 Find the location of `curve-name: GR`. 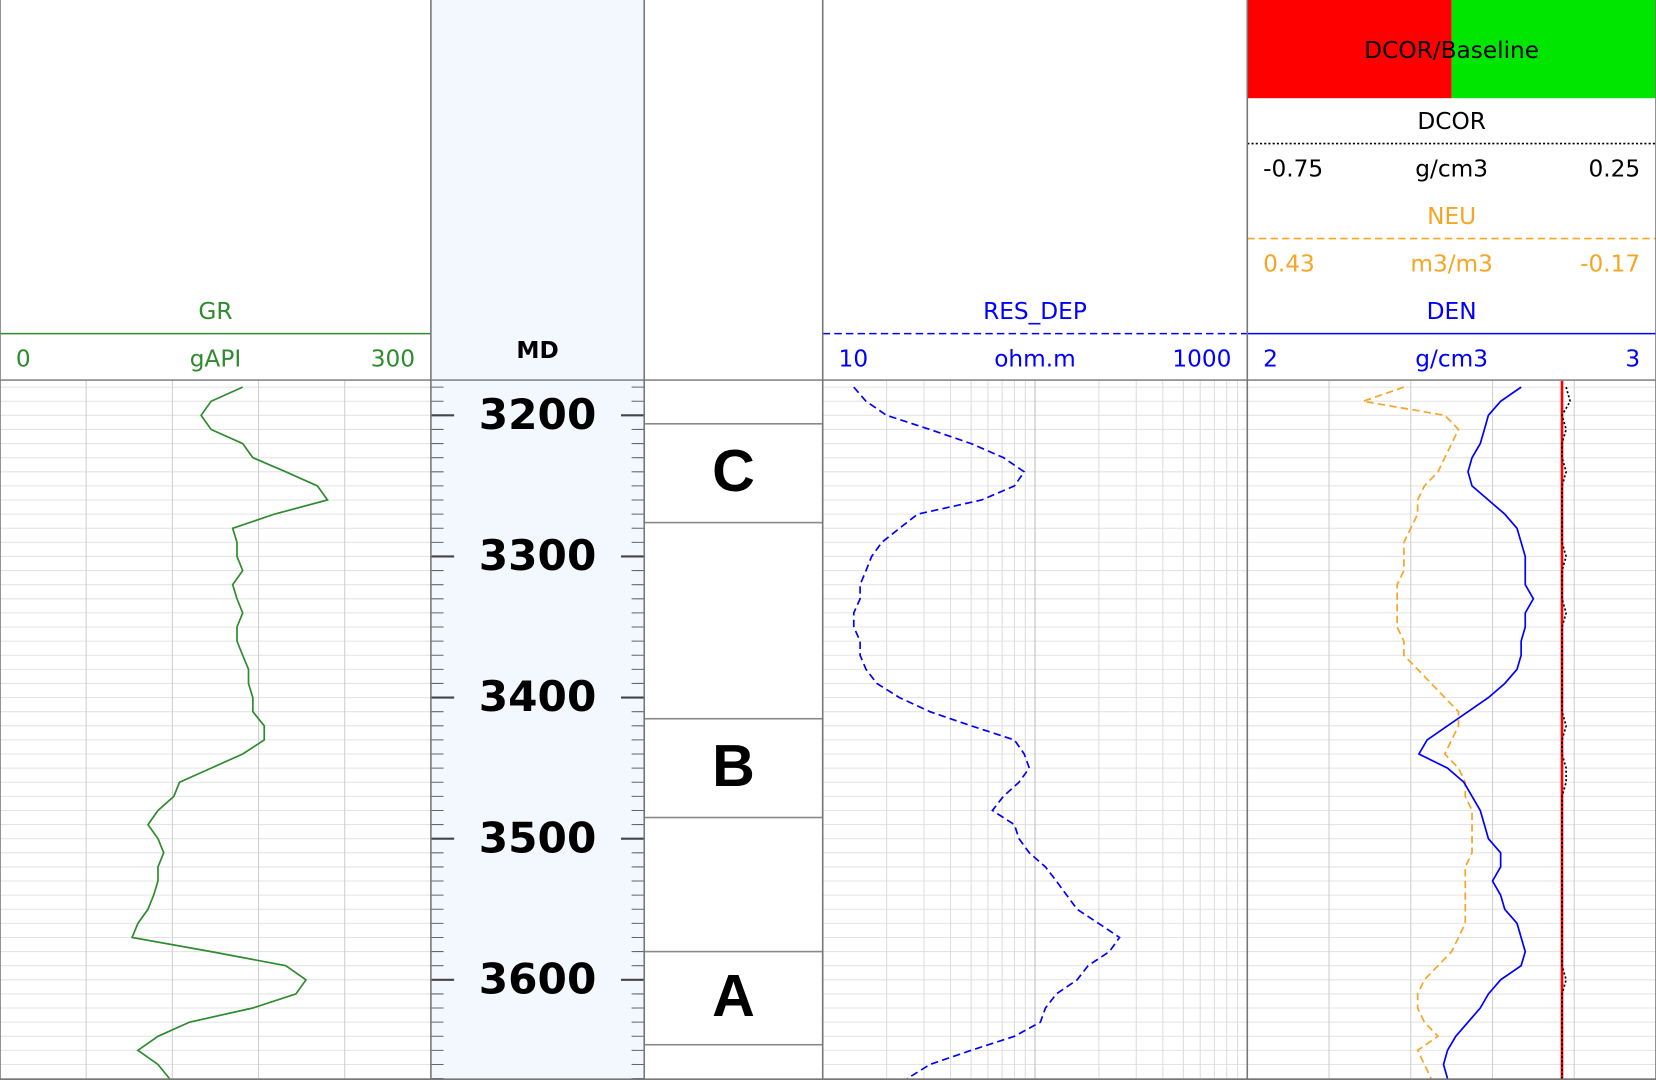

curve-name: GR is located at coordinates (215, 311).